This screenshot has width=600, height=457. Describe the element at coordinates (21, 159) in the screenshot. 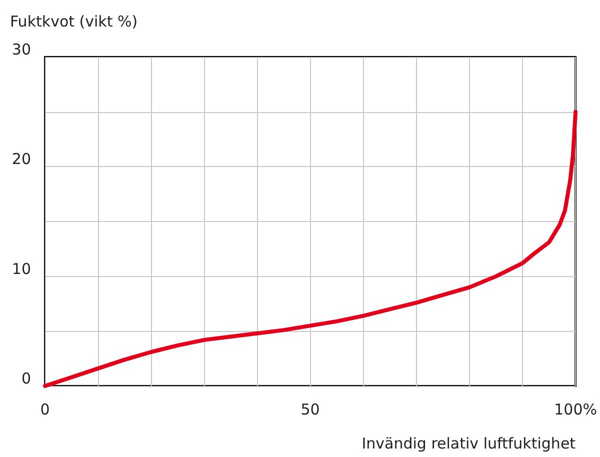

I see `y-tick-label: 20` at that location.